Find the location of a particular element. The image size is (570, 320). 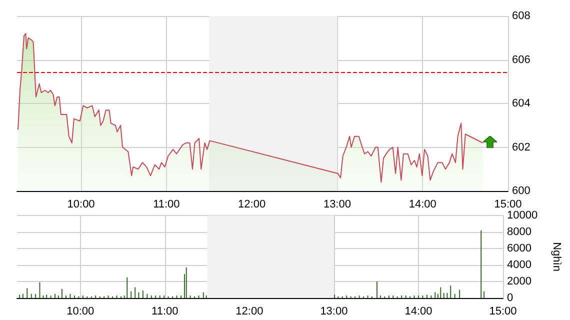

y-tick-label: 4000 is located at coordinates (519, 265).